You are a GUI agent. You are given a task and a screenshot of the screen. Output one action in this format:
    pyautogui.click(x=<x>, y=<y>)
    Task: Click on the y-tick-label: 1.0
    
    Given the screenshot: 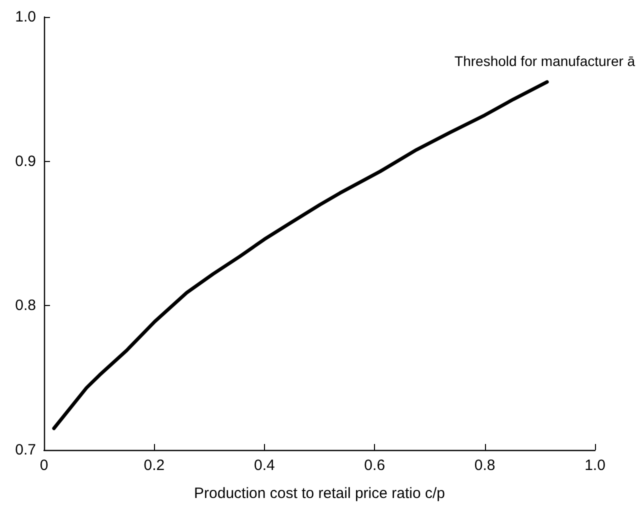 What is the action you would take?
    pyautogui.click(x=25, y=17)
    